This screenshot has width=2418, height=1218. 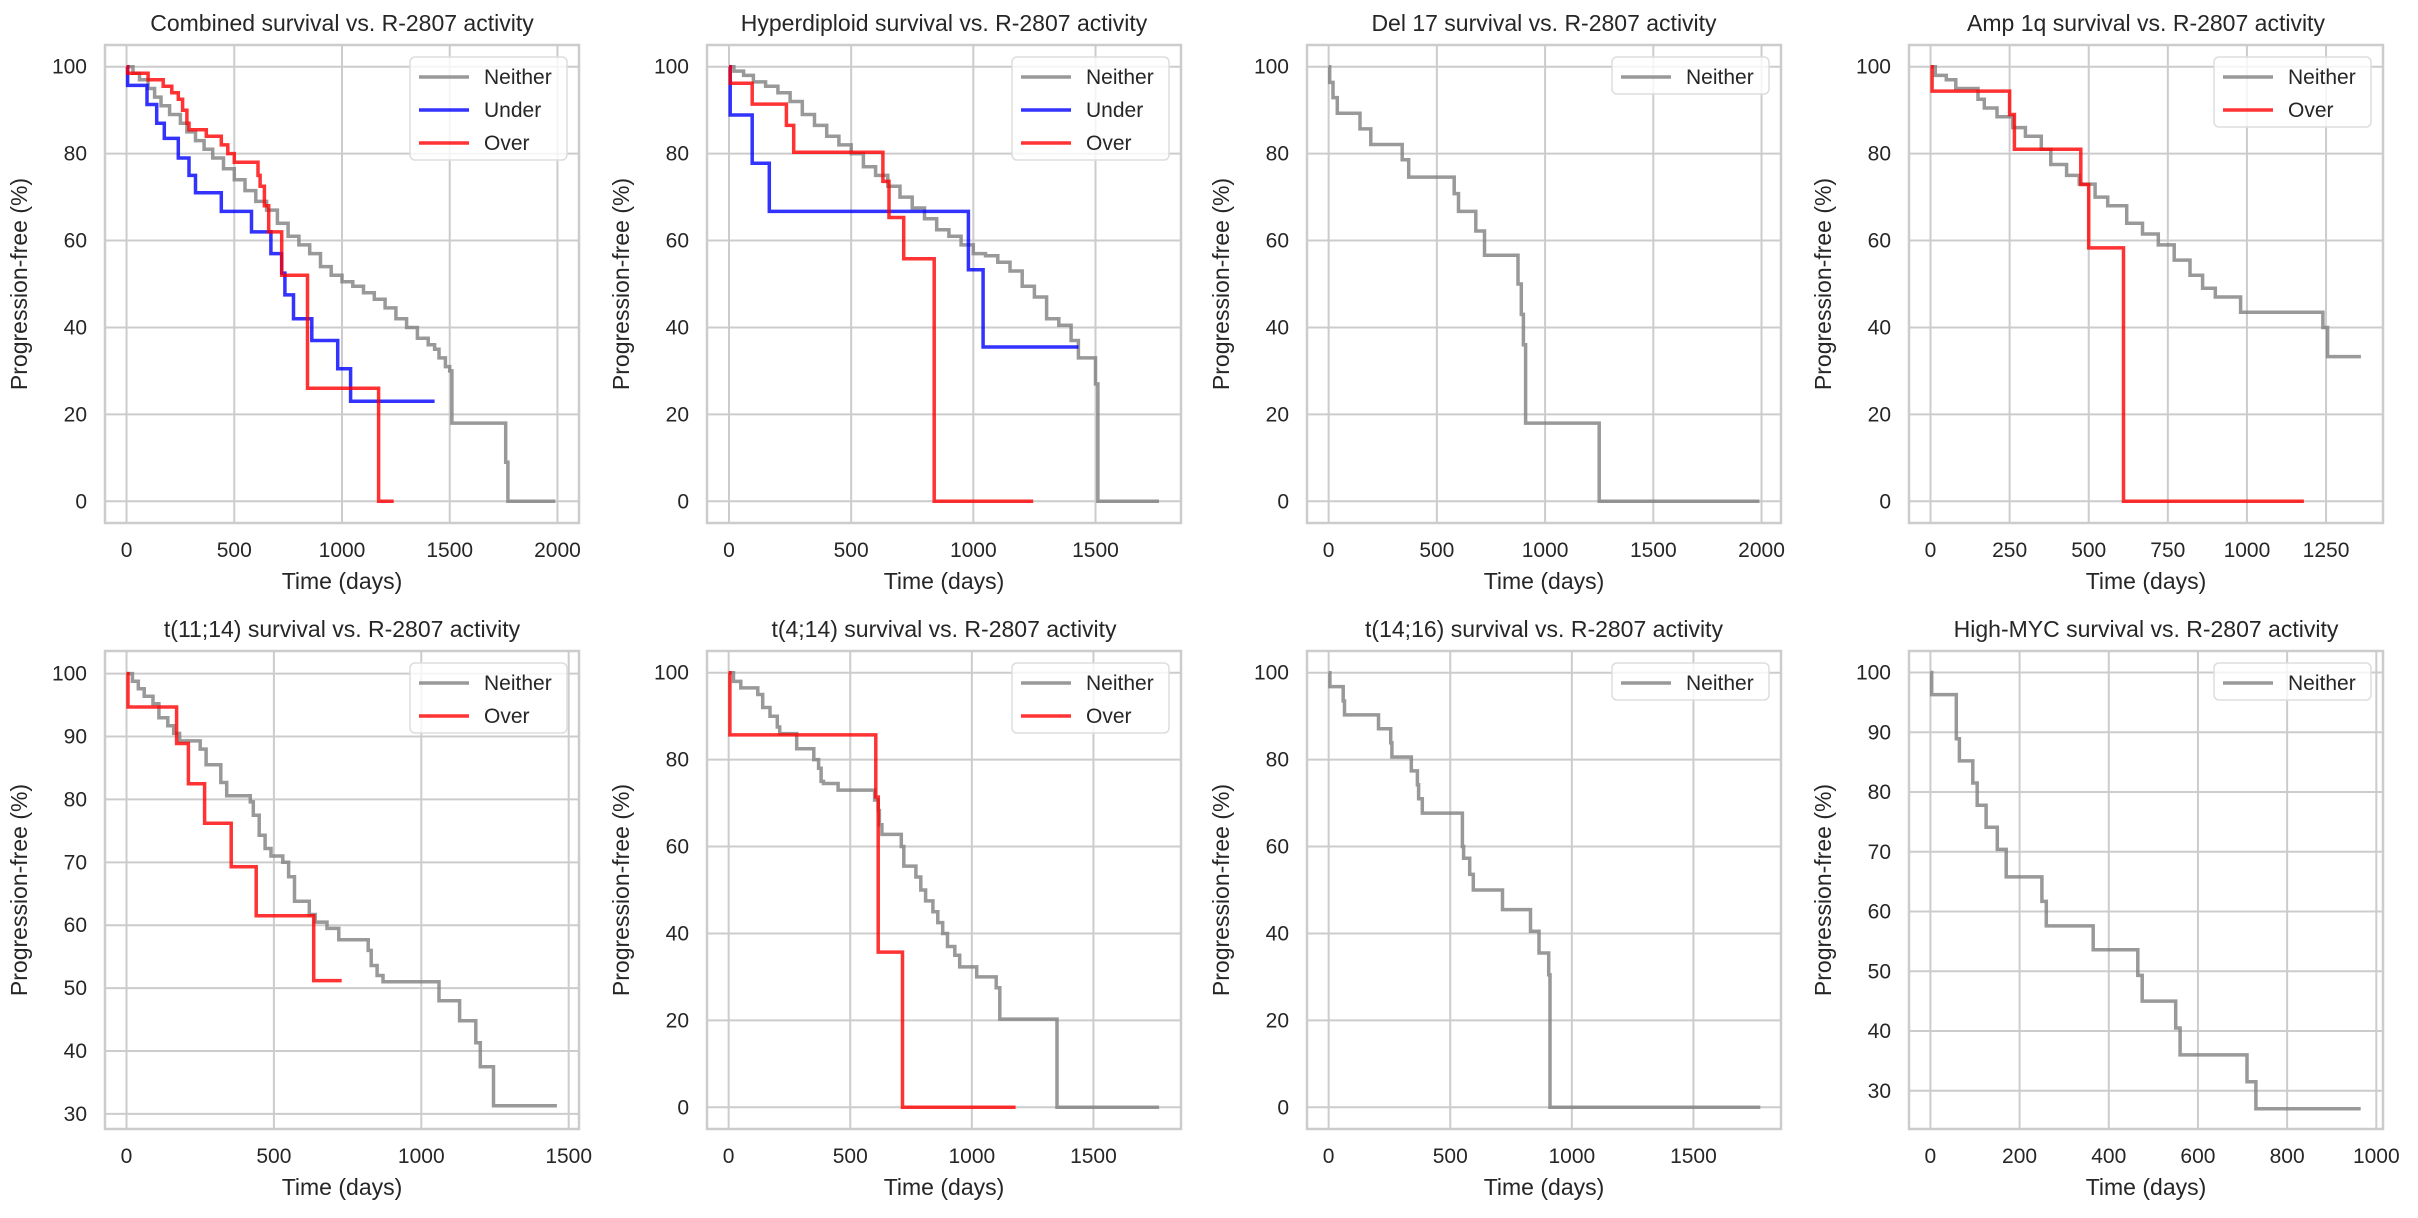 I want to click on x-tick-label: 2000, so click(x=1761, y=550).